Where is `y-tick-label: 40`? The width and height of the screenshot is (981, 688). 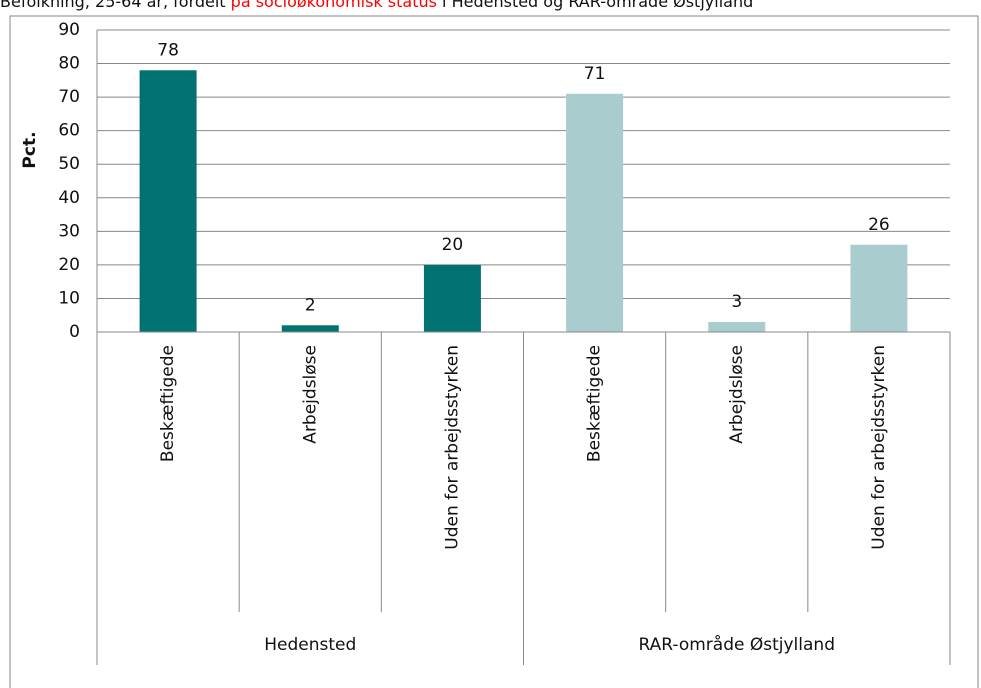
y-tick-label: 40 is located at coordinates (69, 198).